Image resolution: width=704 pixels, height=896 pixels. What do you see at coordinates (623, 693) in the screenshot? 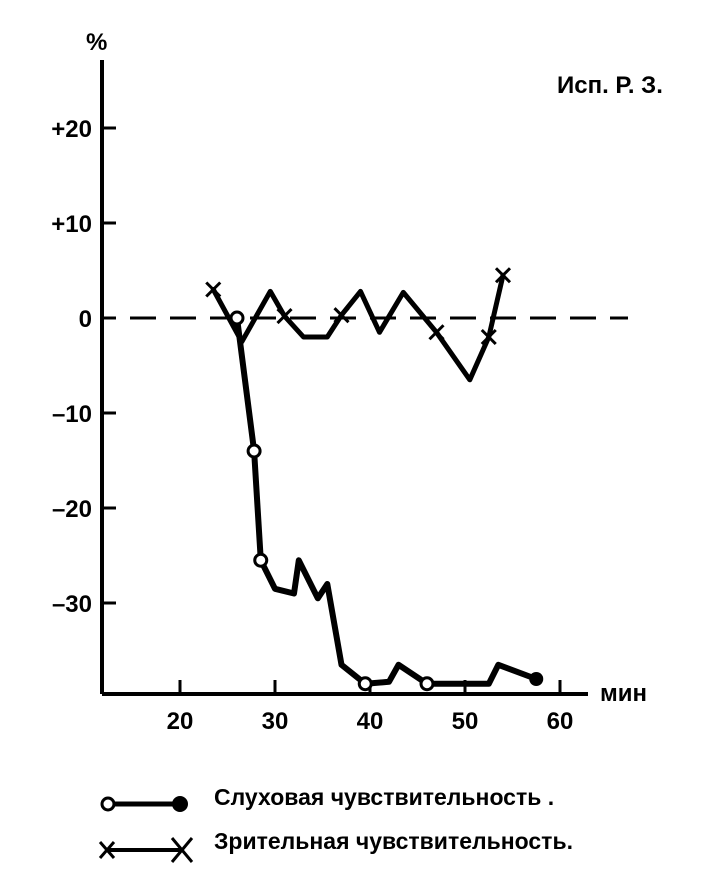
I see `x-axis-label: мин` at bounding box center [623, 693].